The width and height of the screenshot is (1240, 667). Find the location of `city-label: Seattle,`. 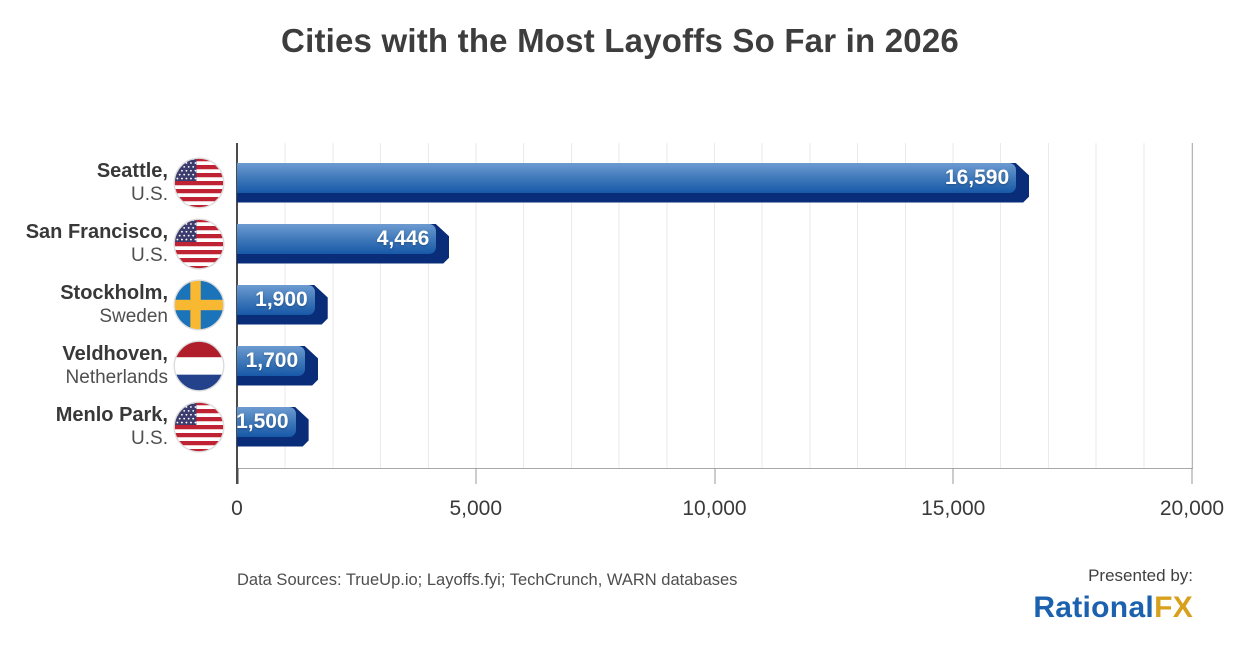

city-label: Seattle, is located at coordinates (132, 171).